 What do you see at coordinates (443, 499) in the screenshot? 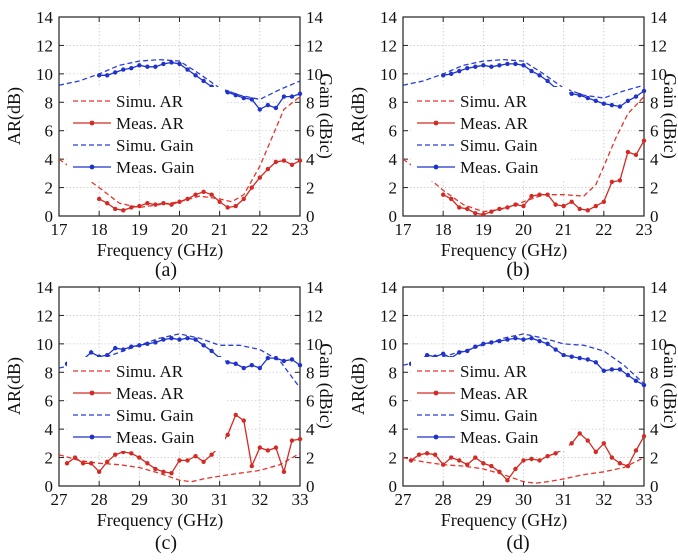
I see `x-tick-label: 28` at bounding box center [443, 499].